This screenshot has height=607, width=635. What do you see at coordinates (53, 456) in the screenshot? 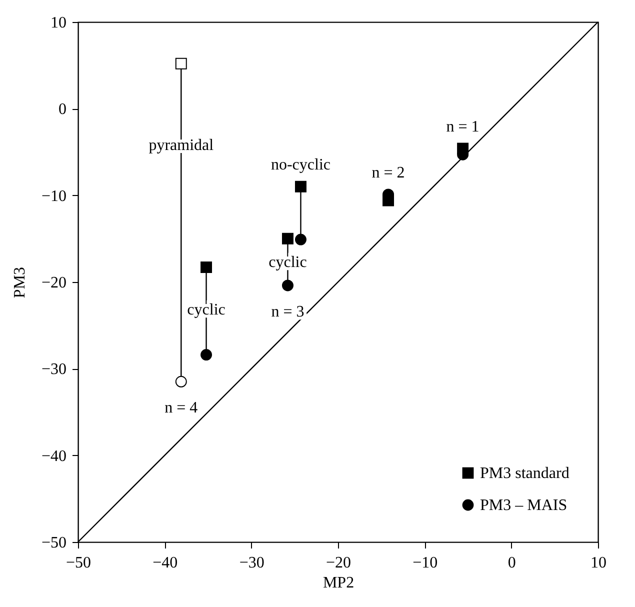
I see `y-tick-label: −40` at bounding box center [53, 456].